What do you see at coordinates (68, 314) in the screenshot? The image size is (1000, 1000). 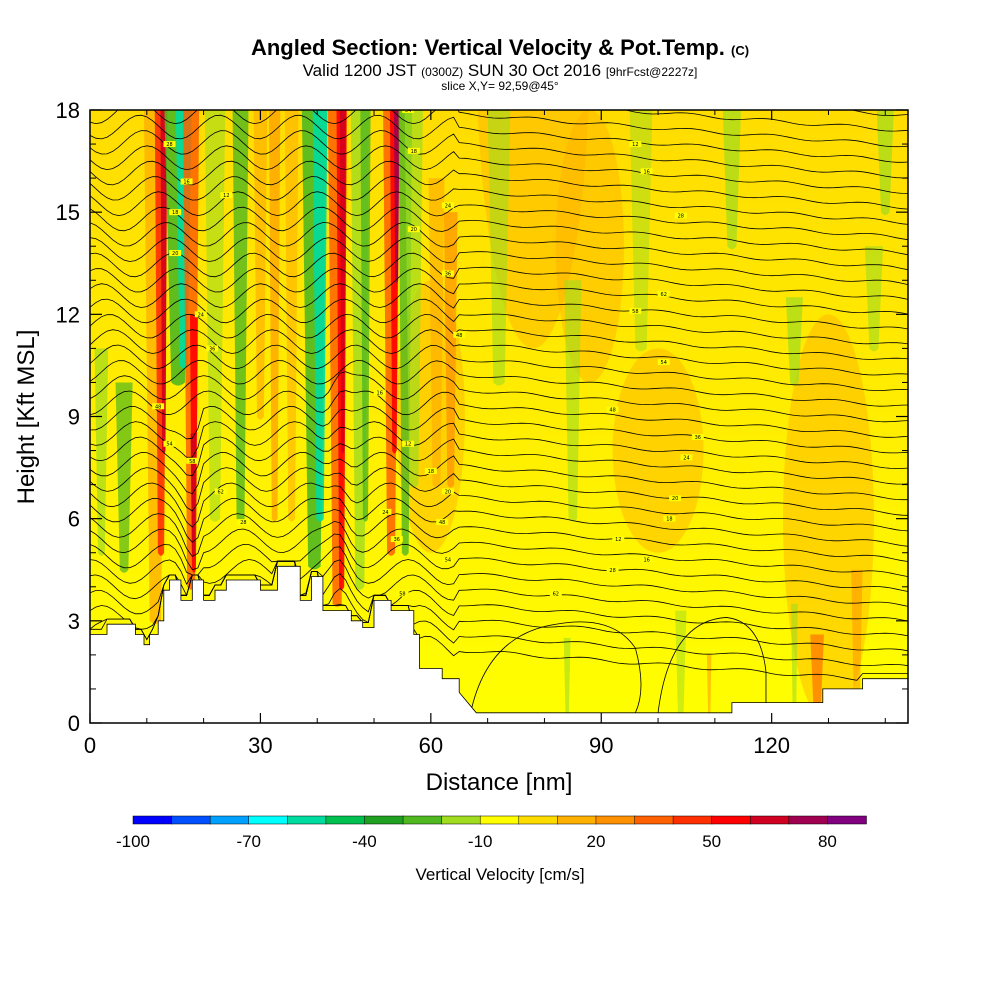 I see `y-tick-label: 12` at bounding box center [68, 314].